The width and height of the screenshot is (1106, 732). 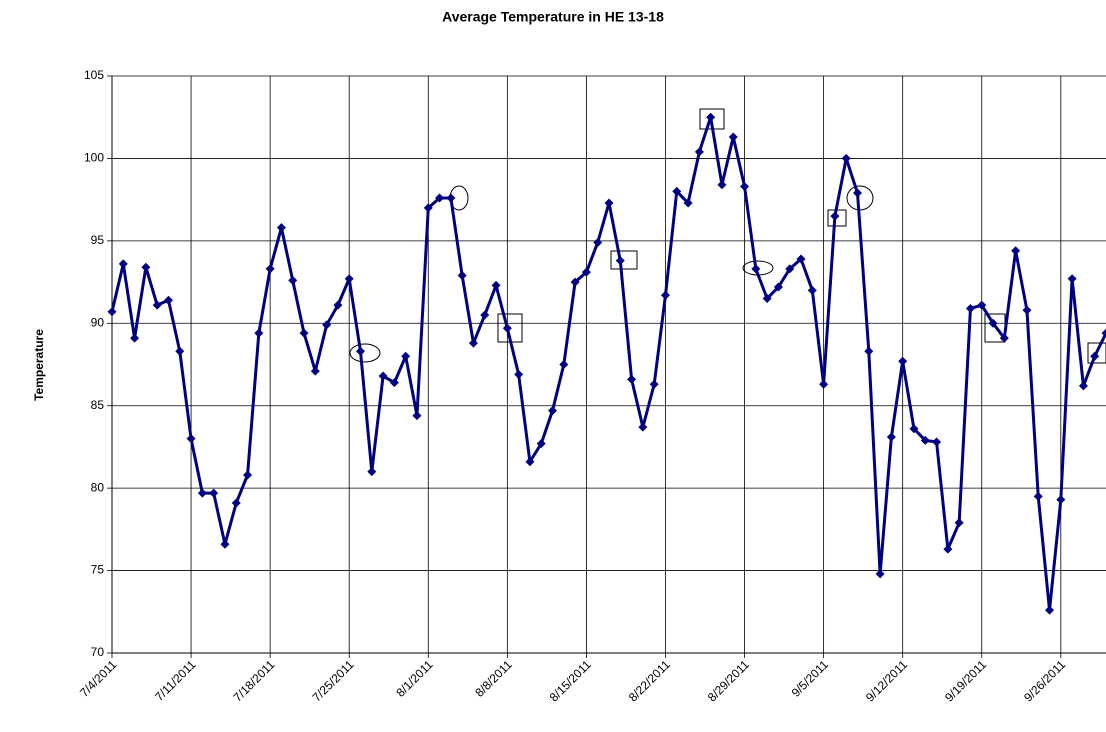 What do you see at coordinates (98, 652) in the screenshot?
I see `y-tick-label: 70` at bounding box center [98, 652].